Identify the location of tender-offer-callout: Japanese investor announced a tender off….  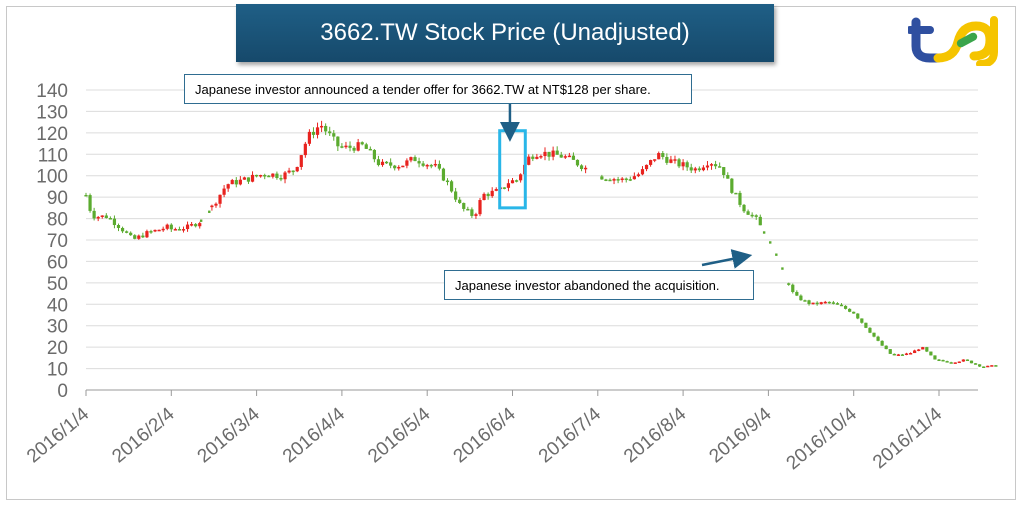
(438, 89).